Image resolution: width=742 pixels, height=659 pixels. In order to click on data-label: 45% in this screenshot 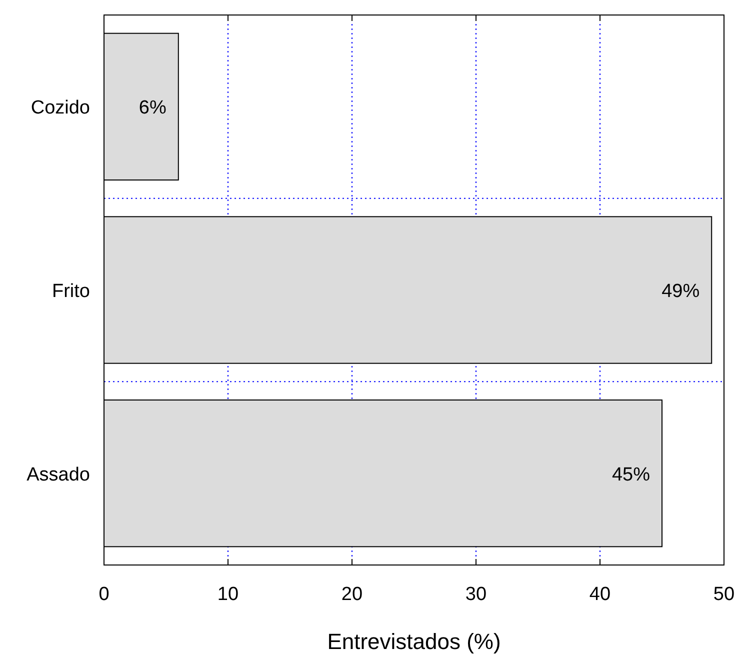, I will do `click(631, 475)`.